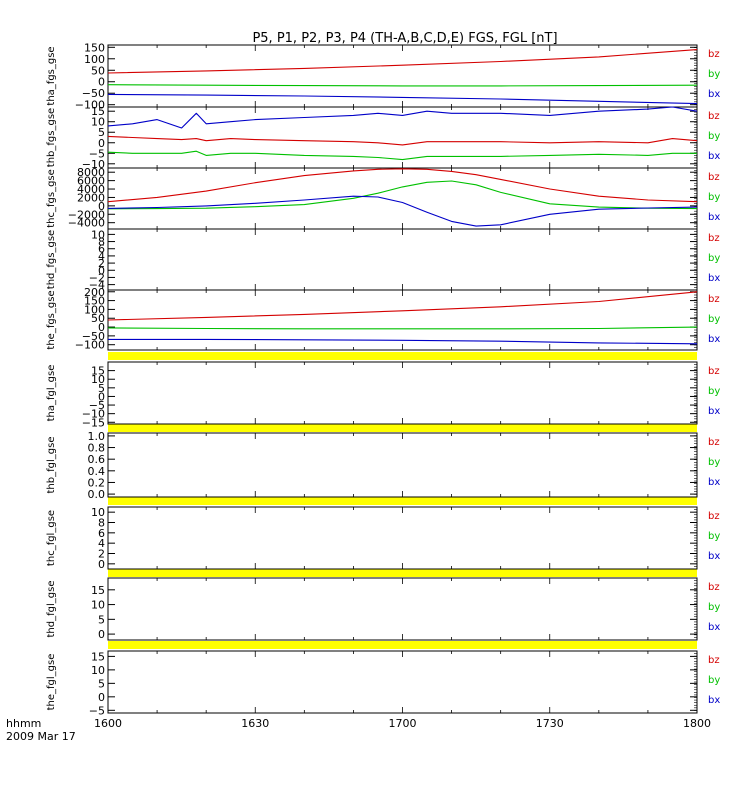 This screenshot has height=800, width=750. What do you see at coordinates (51, 319) in the screenshot?
I see `y-axis-label: the_fgs_gse` at bounding box center [51, 319].